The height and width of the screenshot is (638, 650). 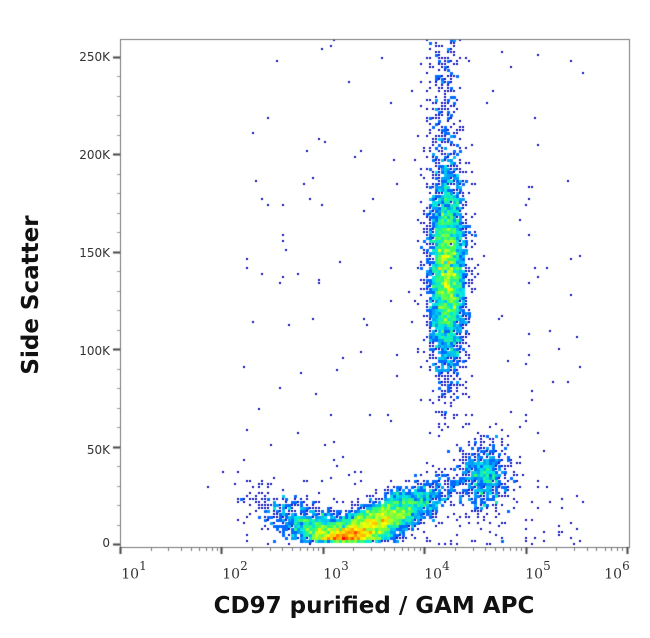 I want to click on x-axis-label: CD97 purified / GAM APC, so click(x=374, y=606).